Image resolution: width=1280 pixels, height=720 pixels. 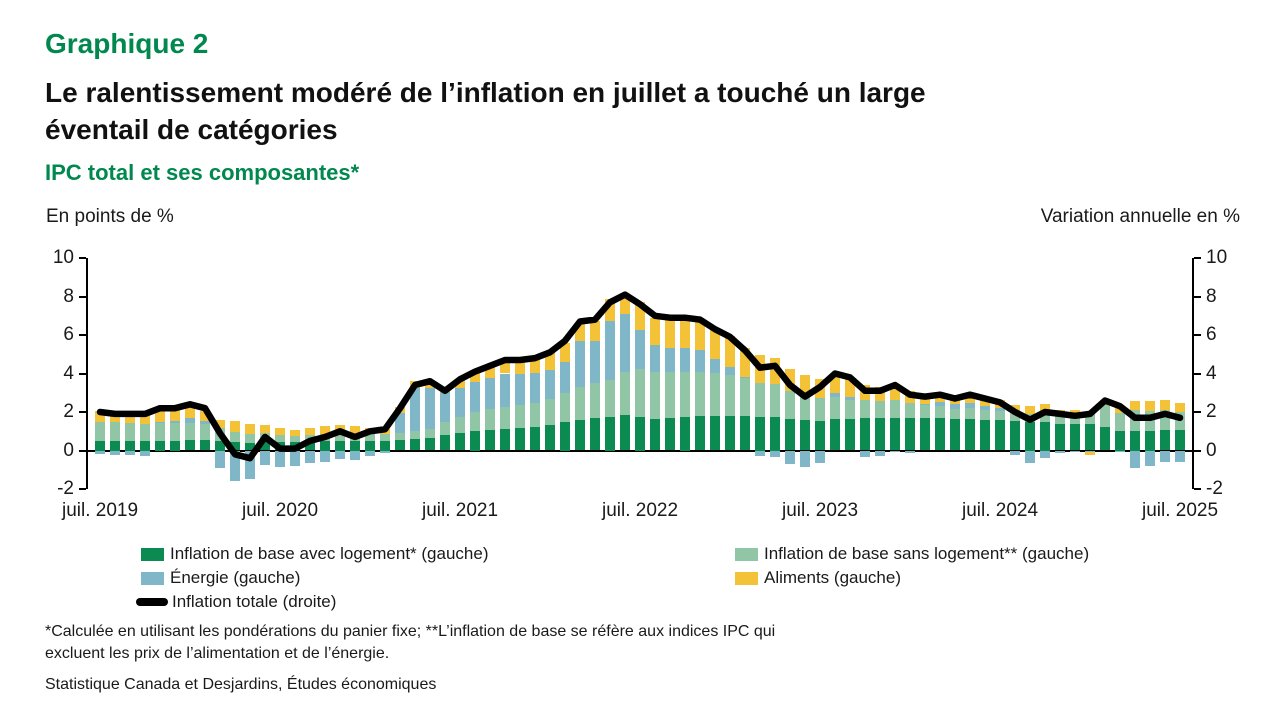 What do you see at coordinates (1140, 216) in the screenshot?
I see `right-axis-unit-label: Variation annuelle en %` at bounding box center [1140, 216].